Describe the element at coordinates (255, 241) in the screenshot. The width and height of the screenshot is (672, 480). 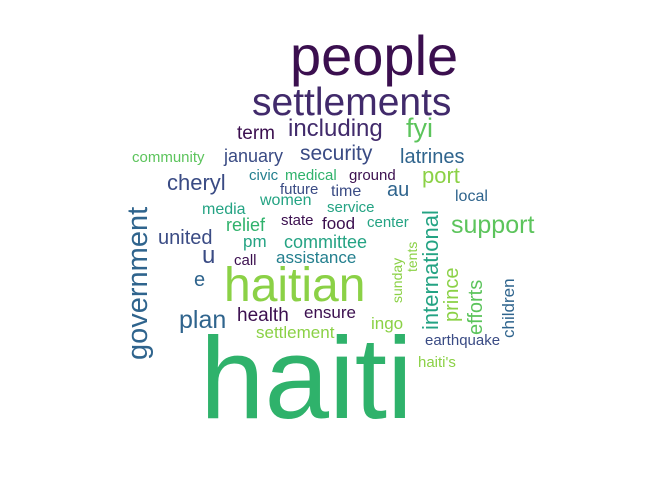
I see `word-pm: pm` at that location.